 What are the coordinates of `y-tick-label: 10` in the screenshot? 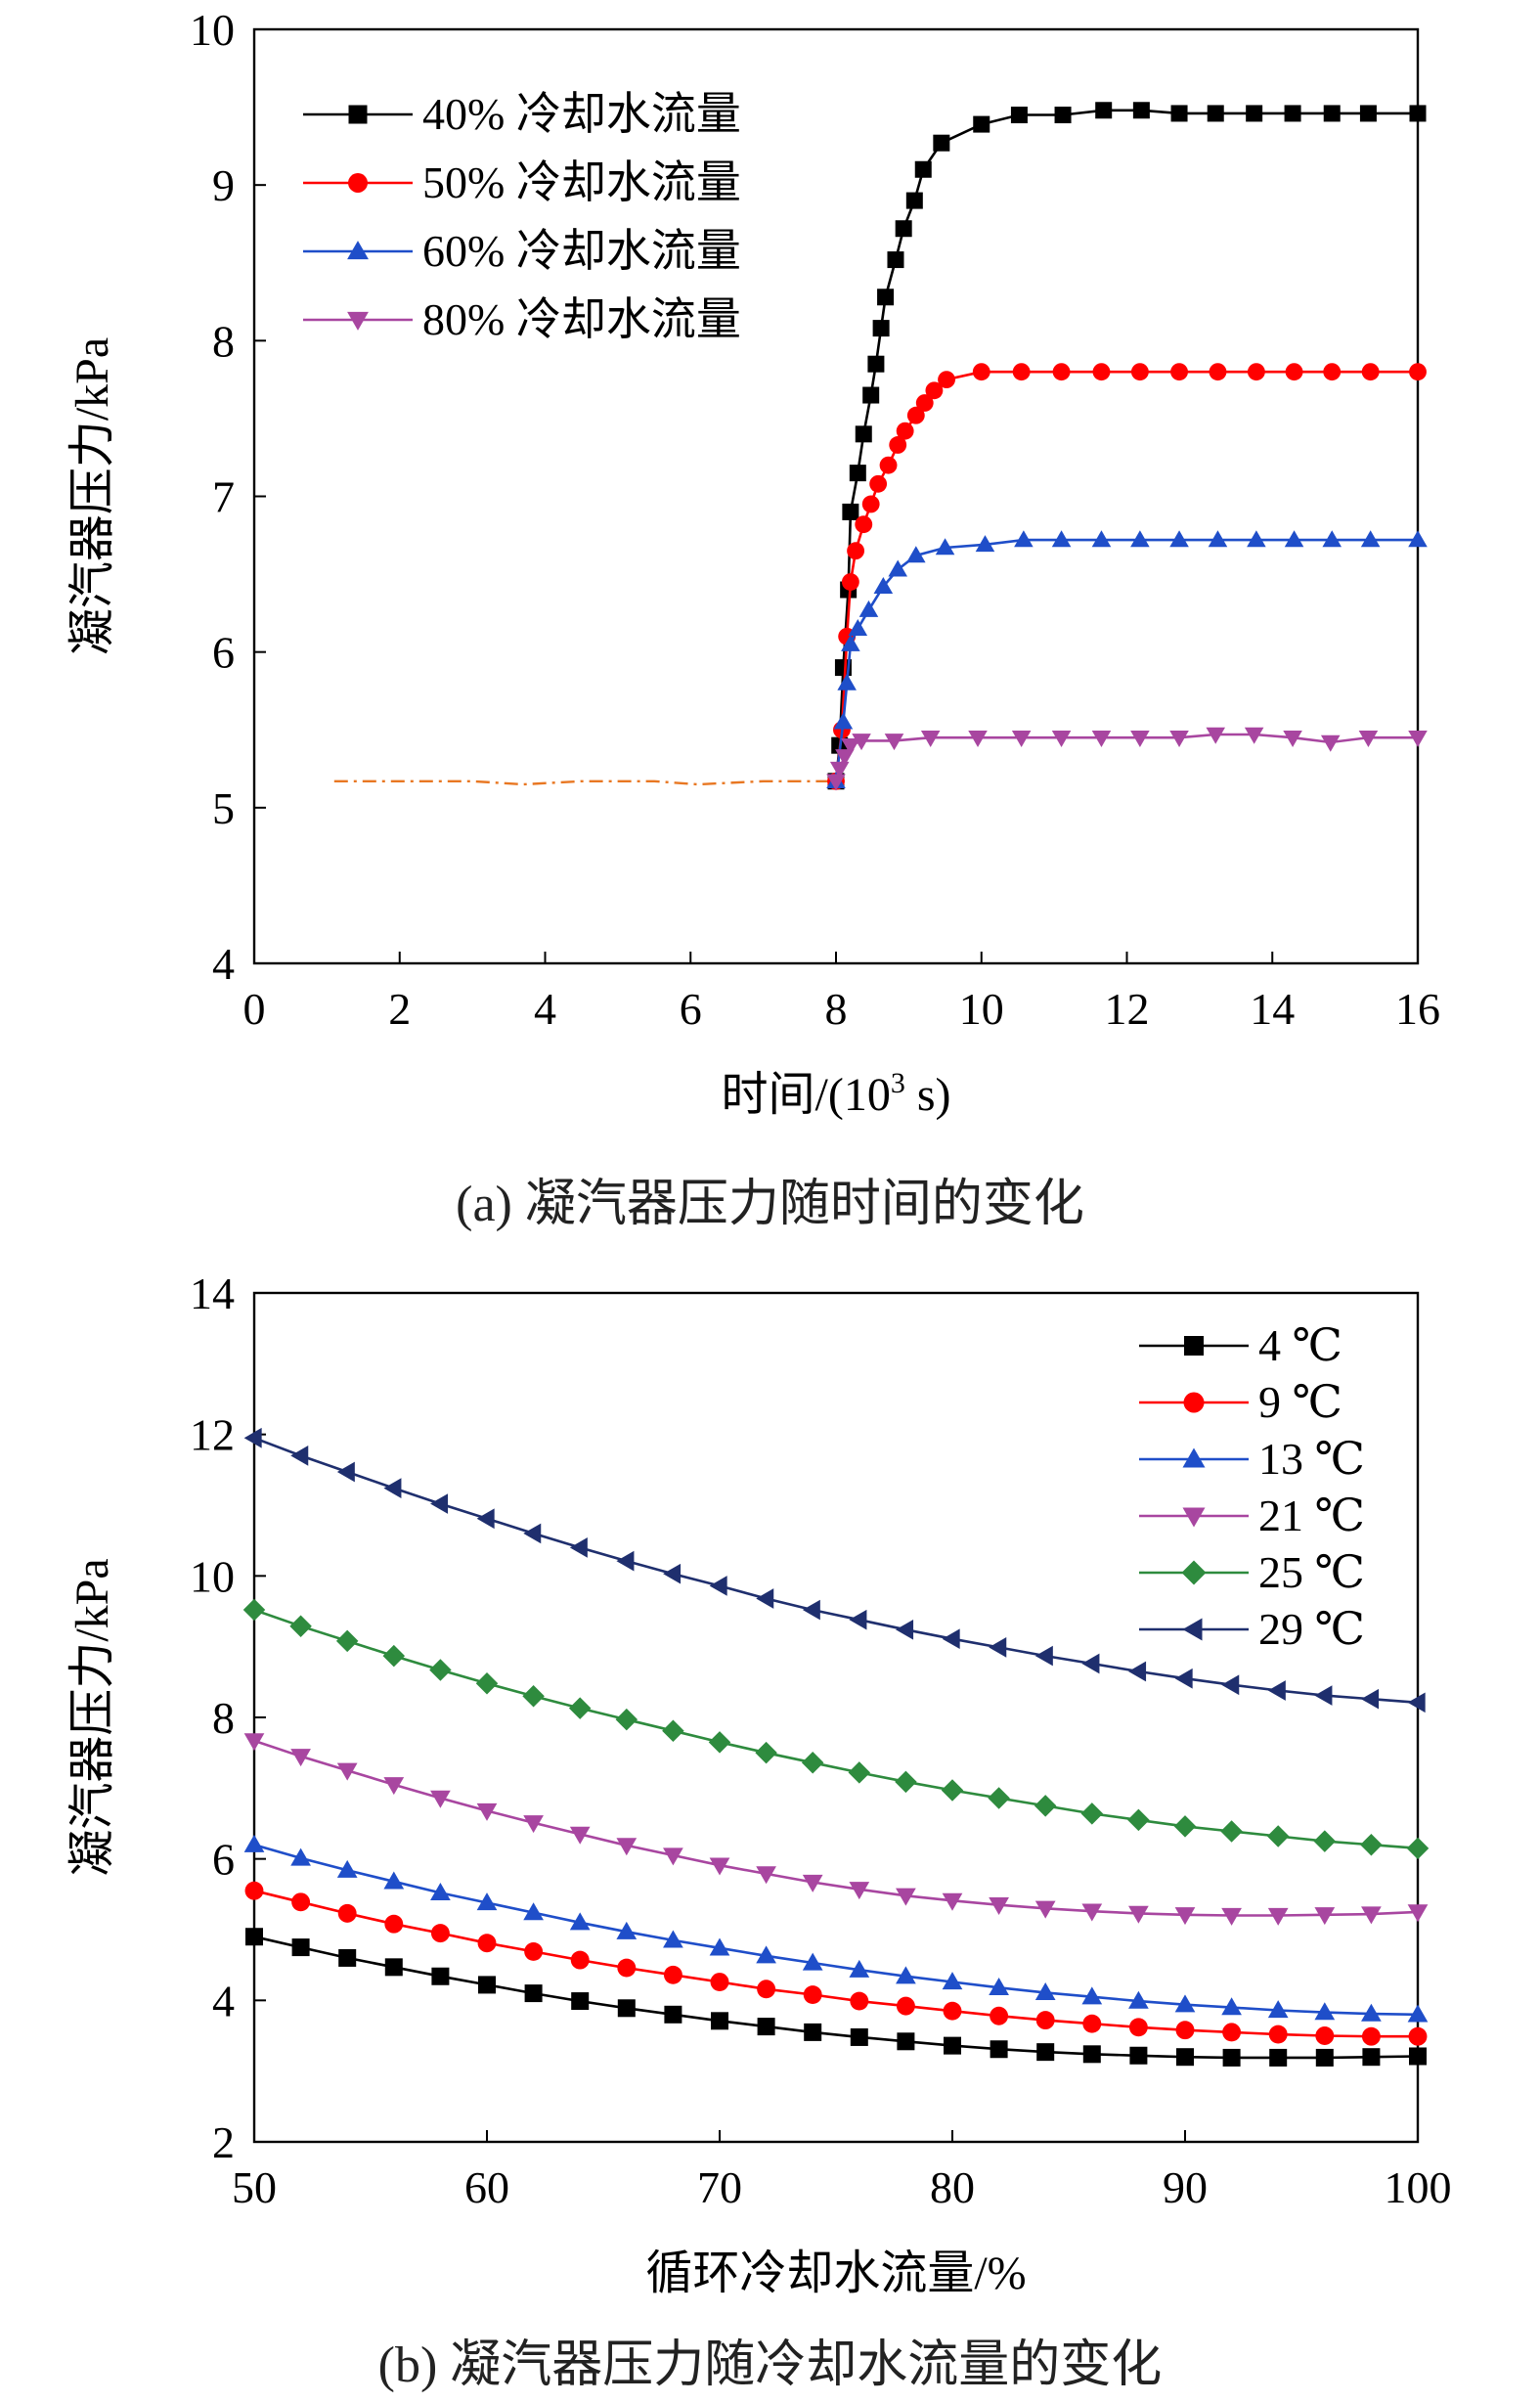 It's located at (212, 1576).